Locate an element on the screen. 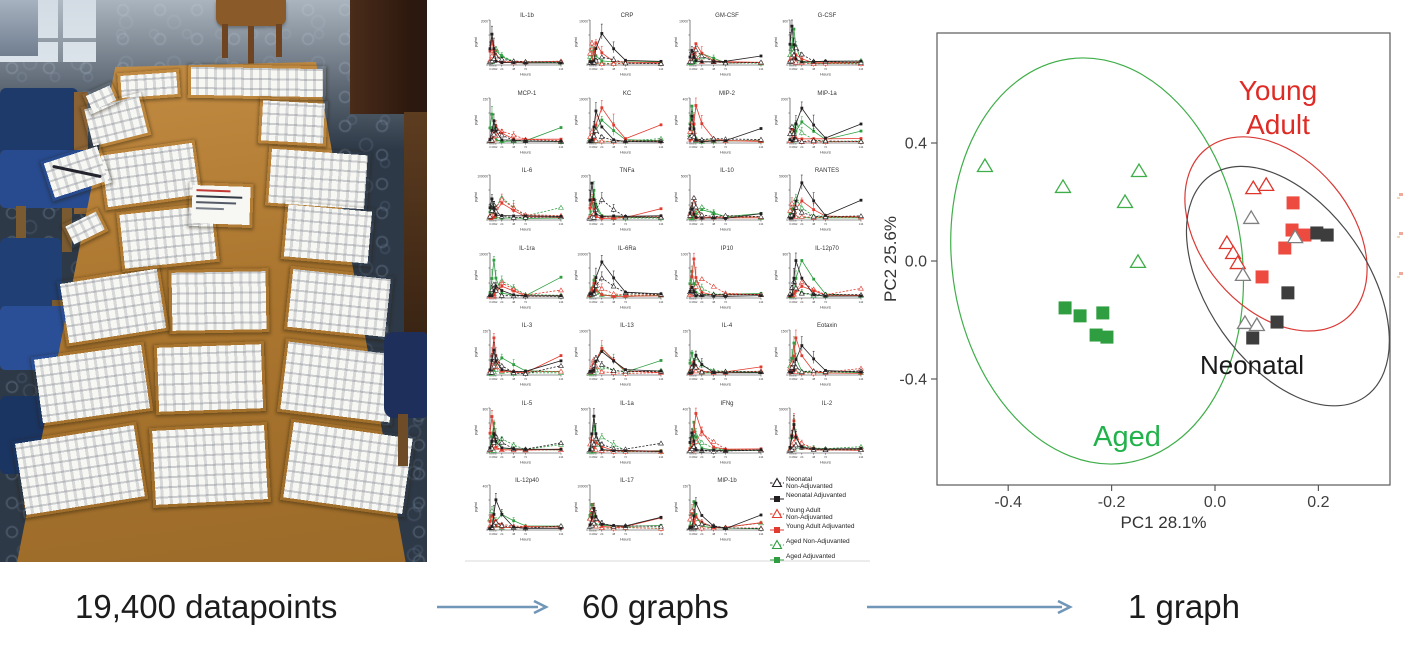  micro-chart-title: IL-2 is located at coordinates (827, 404).